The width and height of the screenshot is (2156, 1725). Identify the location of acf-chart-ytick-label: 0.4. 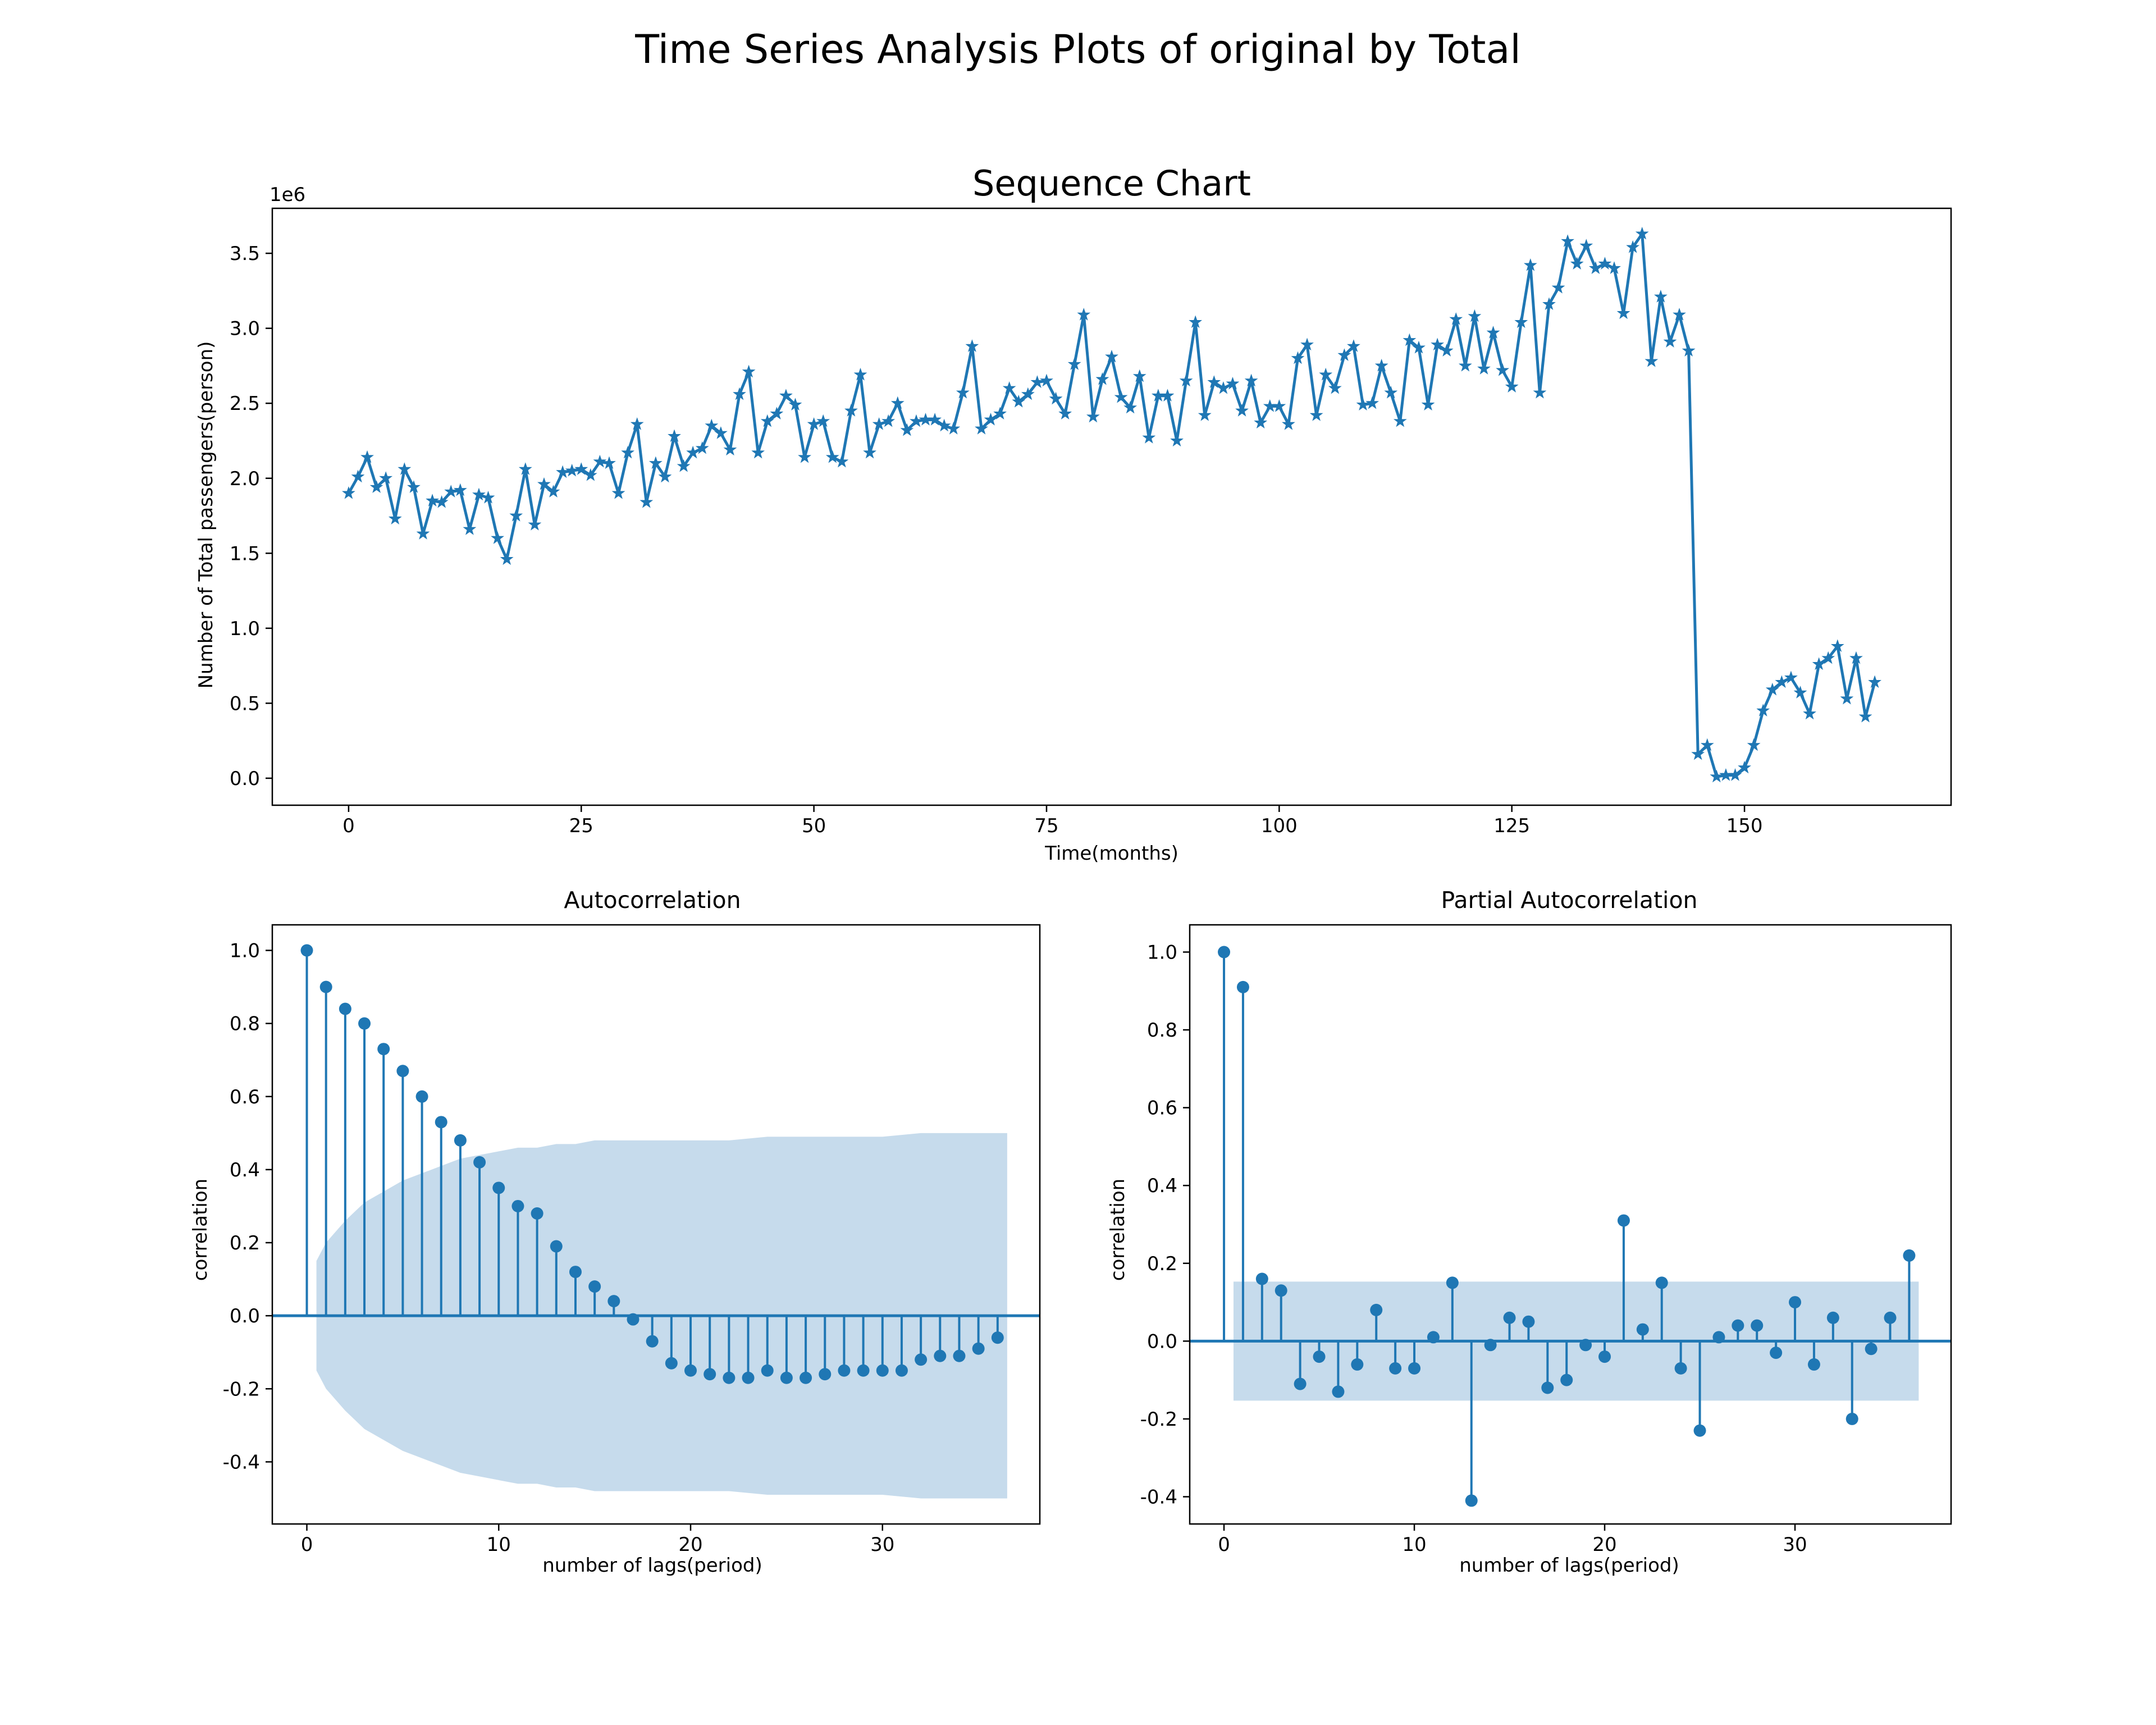
(245, 1170).